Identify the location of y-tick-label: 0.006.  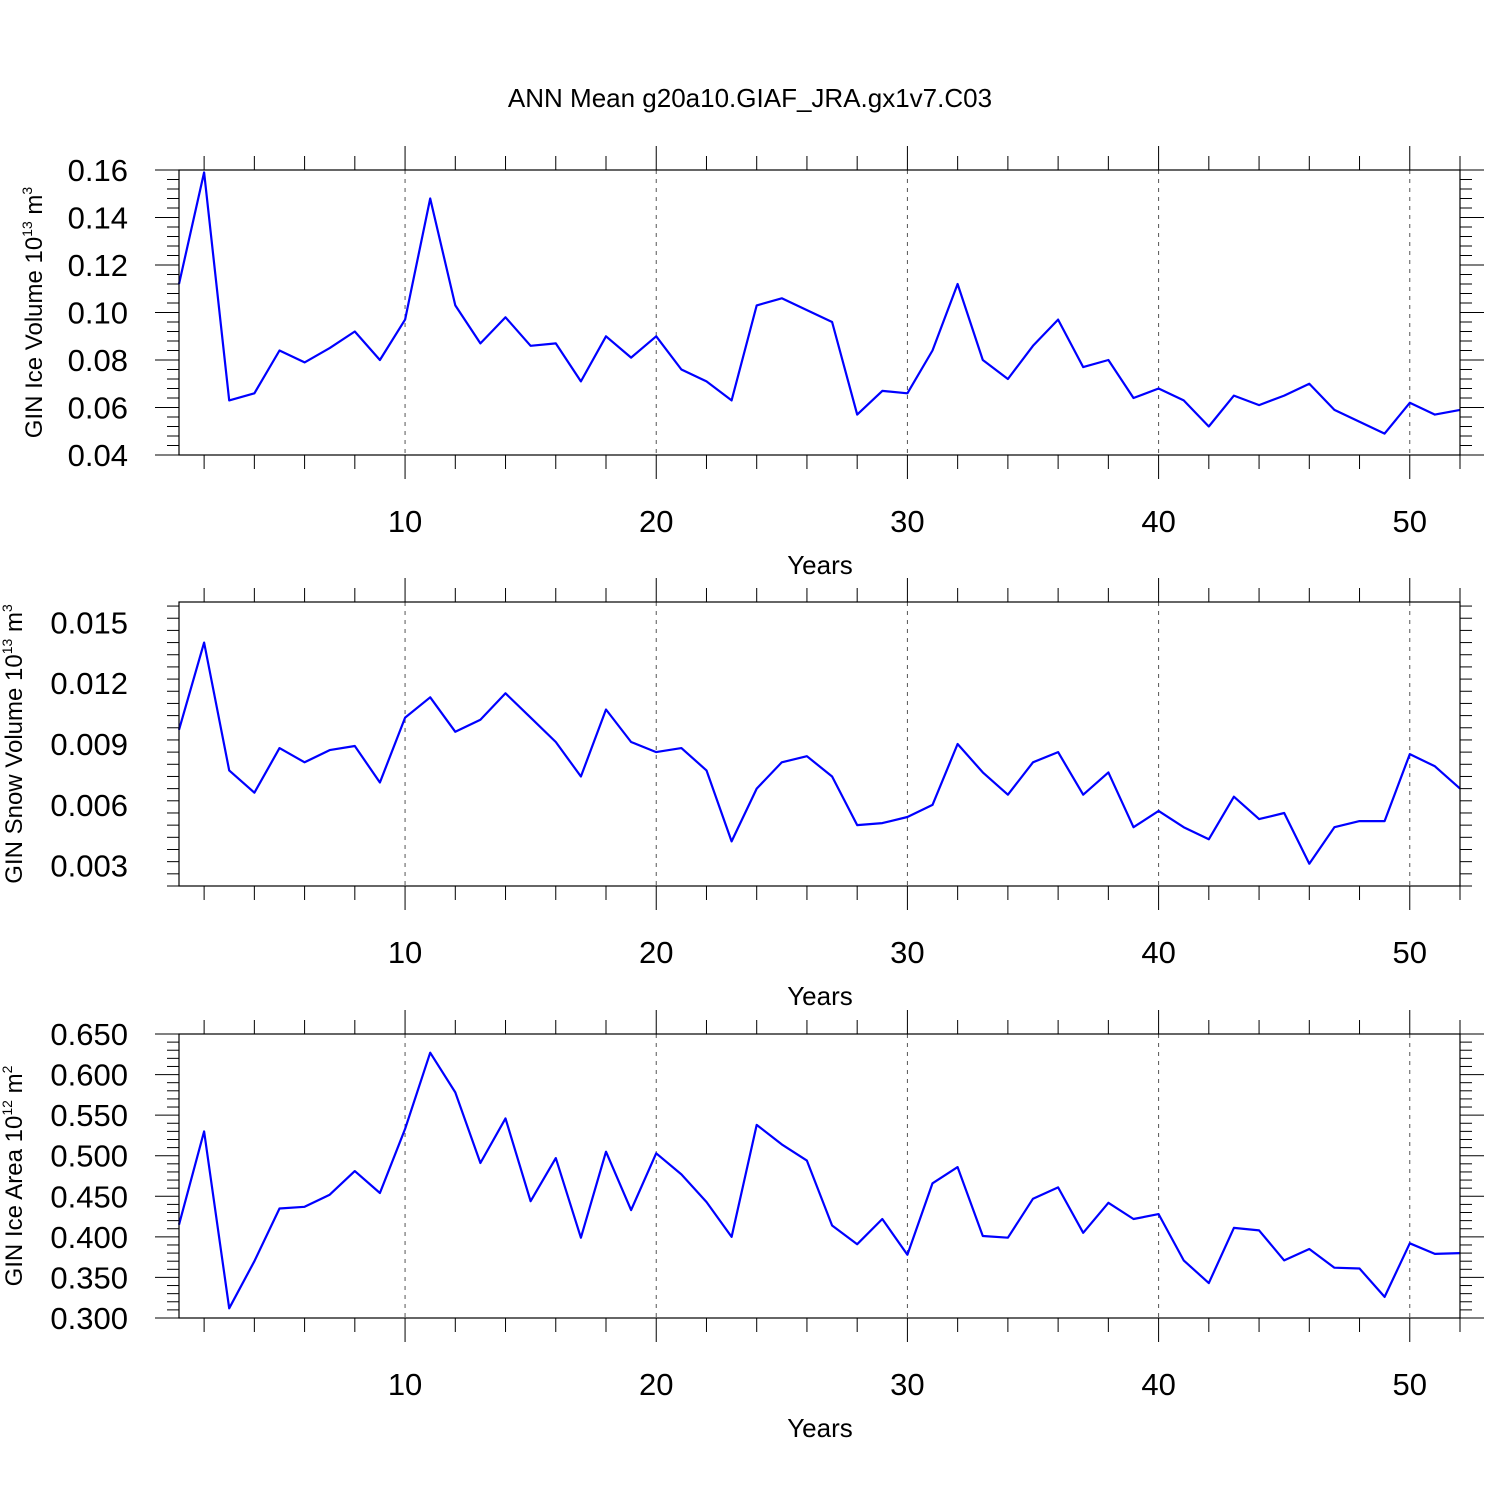
(89, 805).